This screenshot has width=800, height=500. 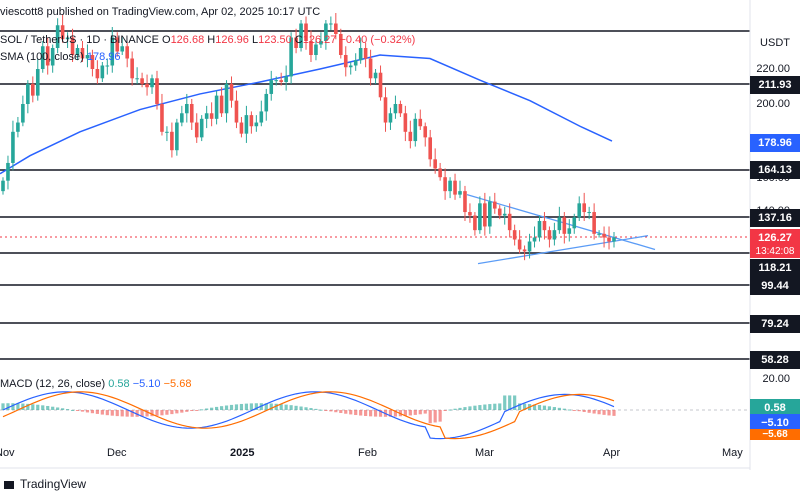 I want to click on sma-legend: SMA (100, close) 178.96, so click(x=60, y=57).